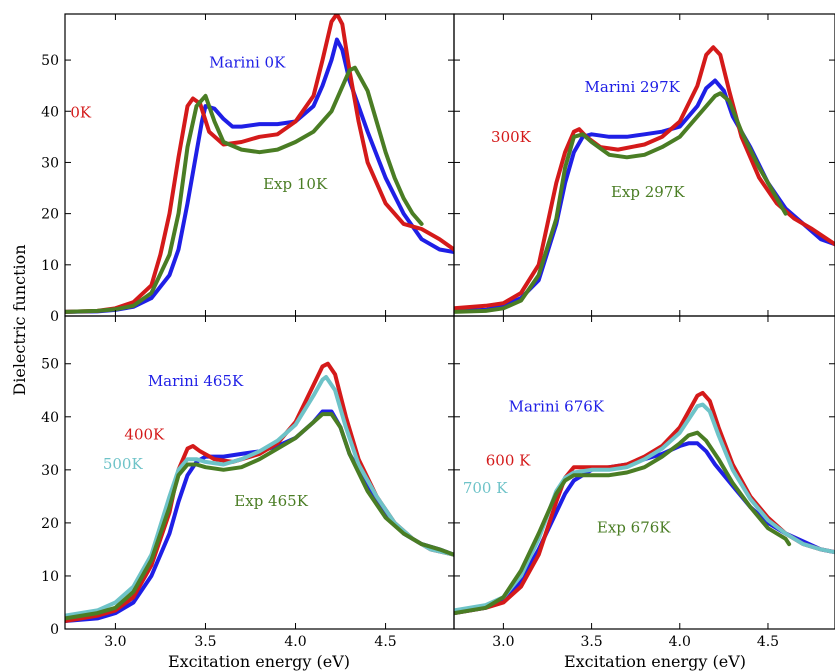 The width and height of the screenshot is (835, 671). Describe the element at coordinates (655, 661) in the screenshot. I see `x-axis-title-right: Excitation energy (eV)` at that location.